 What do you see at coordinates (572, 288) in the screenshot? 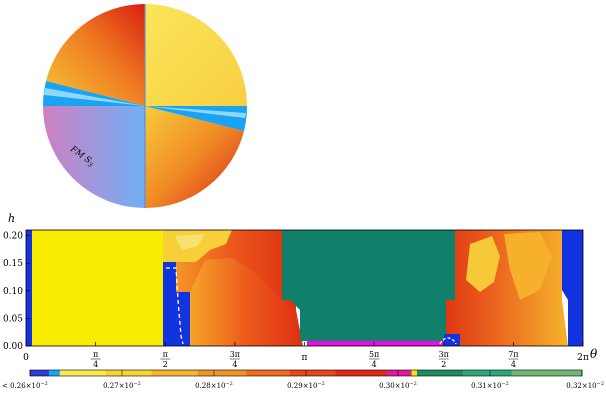
I see `region-blue-right` at bounding box center [572, 288].